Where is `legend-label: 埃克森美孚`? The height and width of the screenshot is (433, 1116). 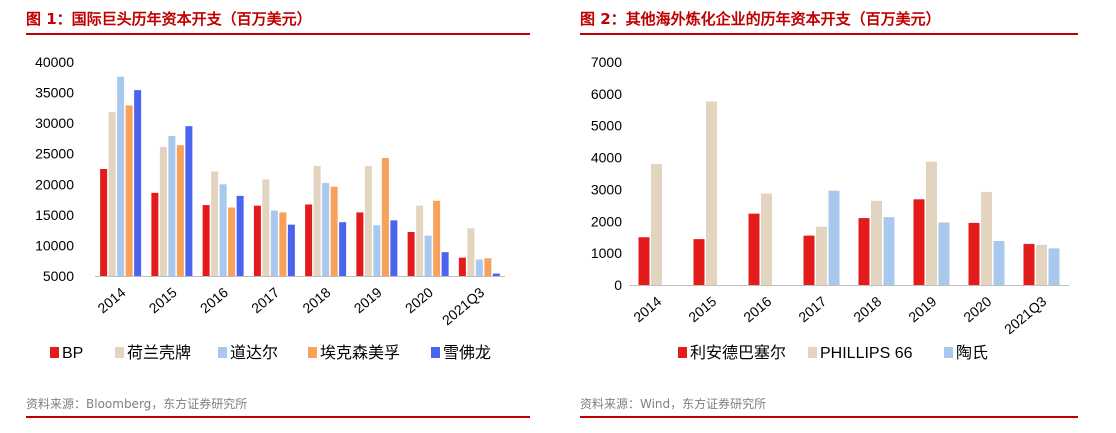
legend-label: 埃克森美孚 is located at coordinates (360, 353).